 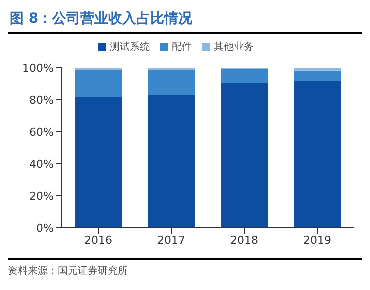 I want to click on text: 资料来源：国元证券研究所, so click(x=68, y=271).